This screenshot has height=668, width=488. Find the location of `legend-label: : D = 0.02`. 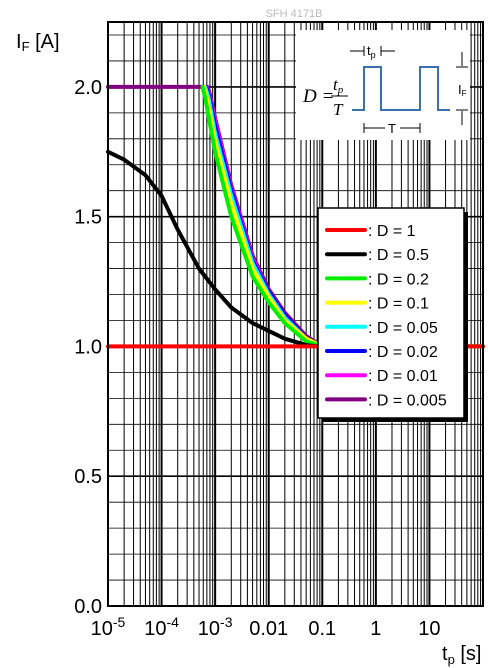

legend-label: : D = 0.02 is located at coordinates (403, 352).